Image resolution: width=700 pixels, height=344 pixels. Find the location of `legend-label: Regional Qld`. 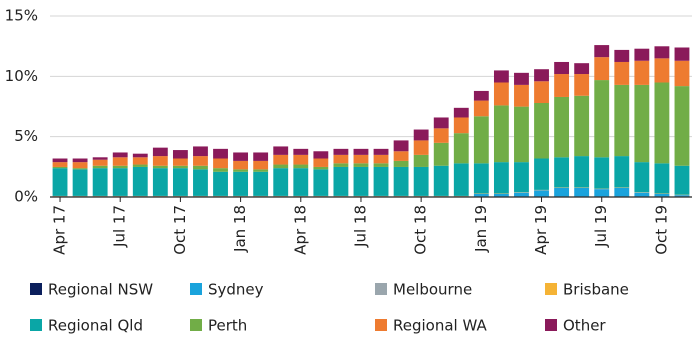

legend-label: Regional Qld is located at coordinates (95, 326).